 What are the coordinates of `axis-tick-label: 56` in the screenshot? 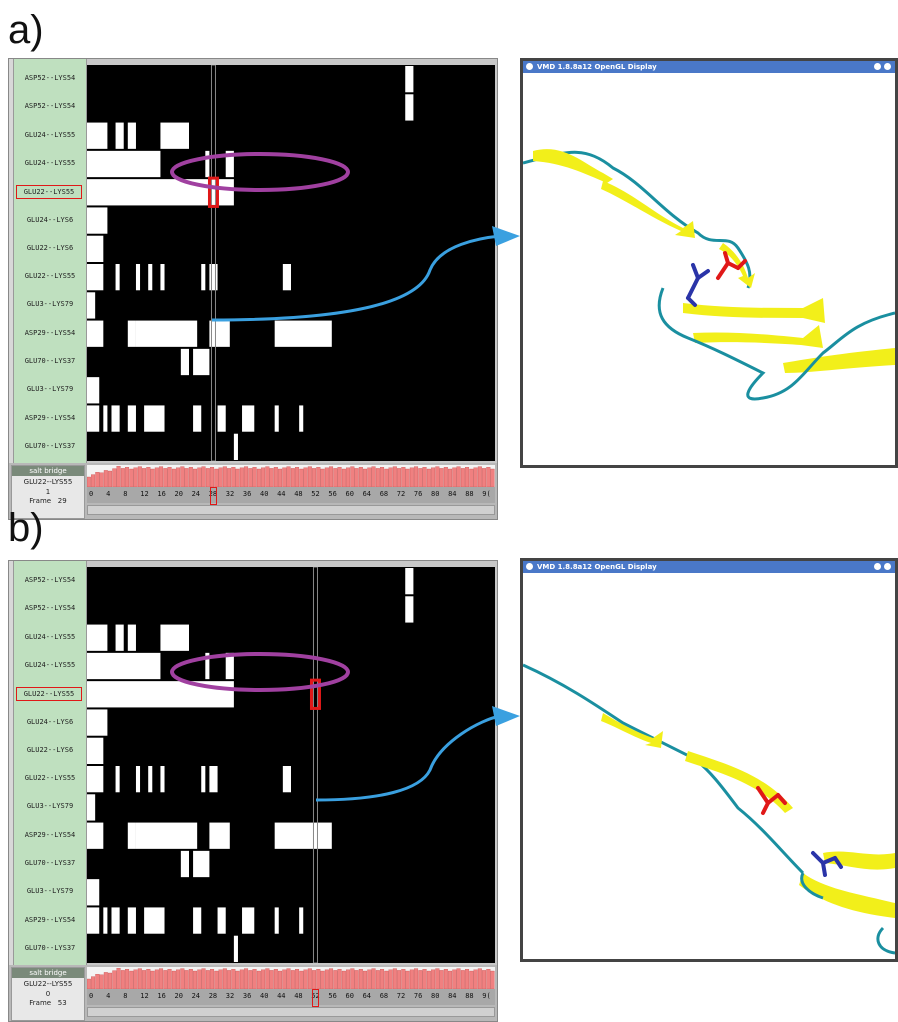 It's located at (332, 494).